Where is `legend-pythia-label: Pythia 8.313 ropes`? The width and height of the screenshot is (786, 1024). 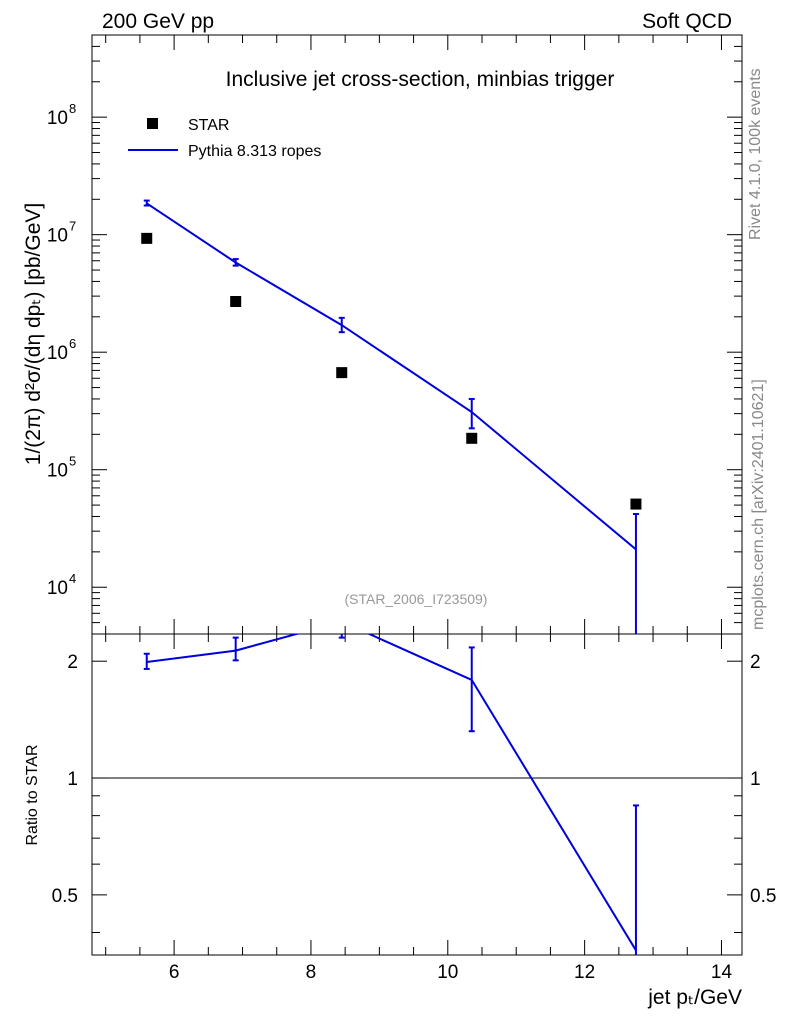 legend-pythia-label: Pythia 8.313 ropes is located at coordinates (254, 151).